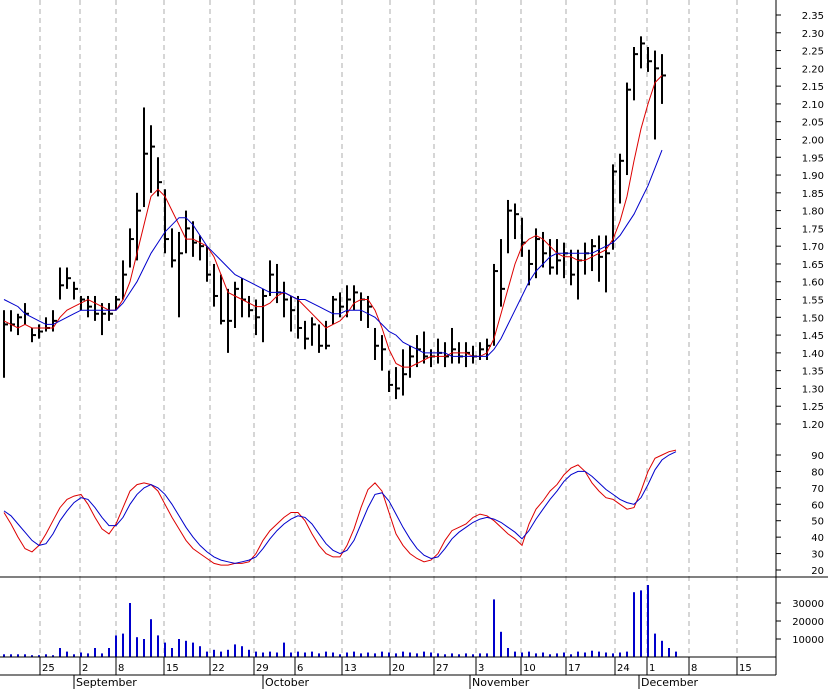 The image size is (828, 689). I want to click on x-tick-label: 29, so click(262, 668).